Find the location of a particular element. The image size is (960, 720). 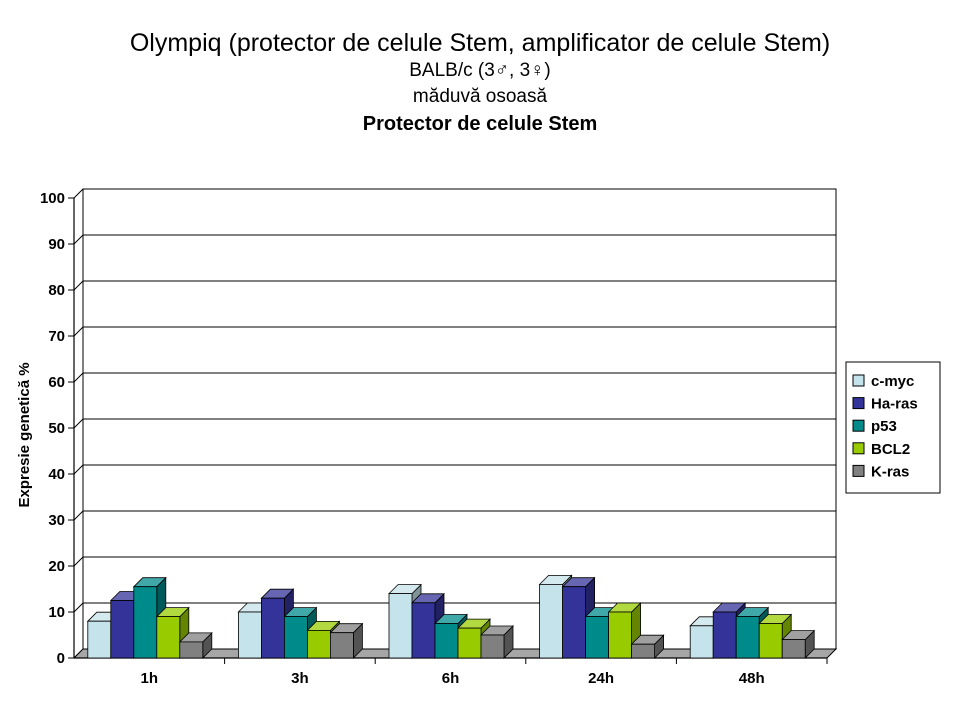

bar-K-ras-3h is located at coordinates (346, 640).